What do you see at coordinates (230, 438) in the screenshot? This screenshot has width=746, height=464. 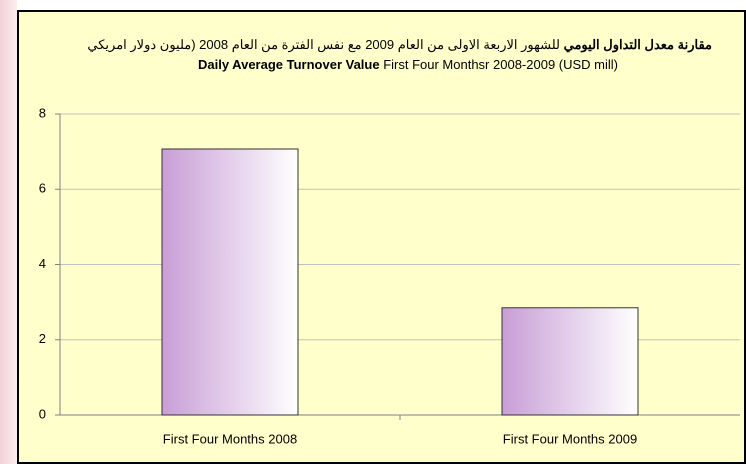 I see `x-tick-label: First Four Months 2008` at bounding box center [230, 438].